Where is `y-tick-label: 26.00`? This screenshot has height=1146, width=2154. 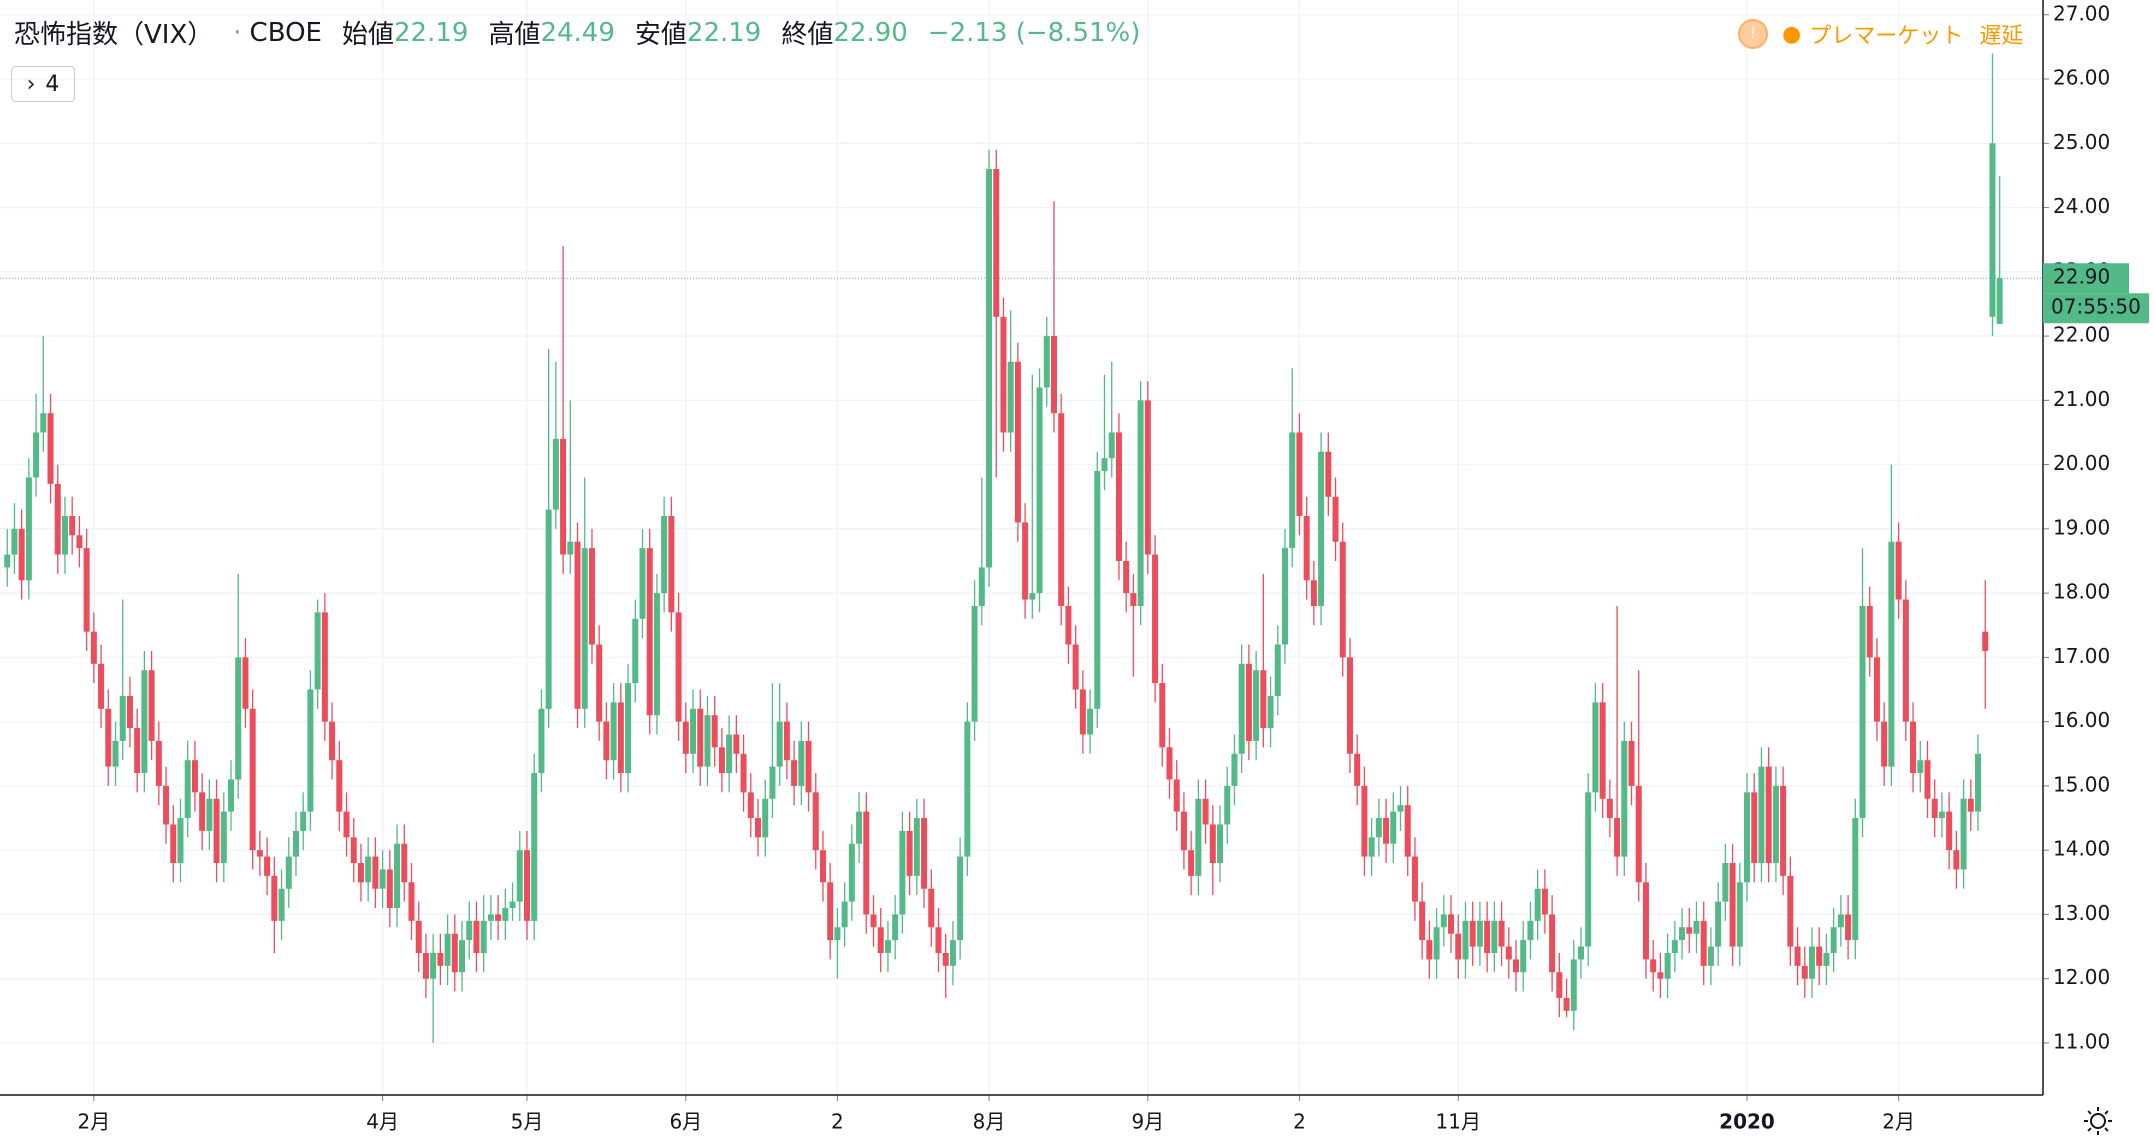 y-tick-label: 26.00 is located at coordinates (2081, 78).